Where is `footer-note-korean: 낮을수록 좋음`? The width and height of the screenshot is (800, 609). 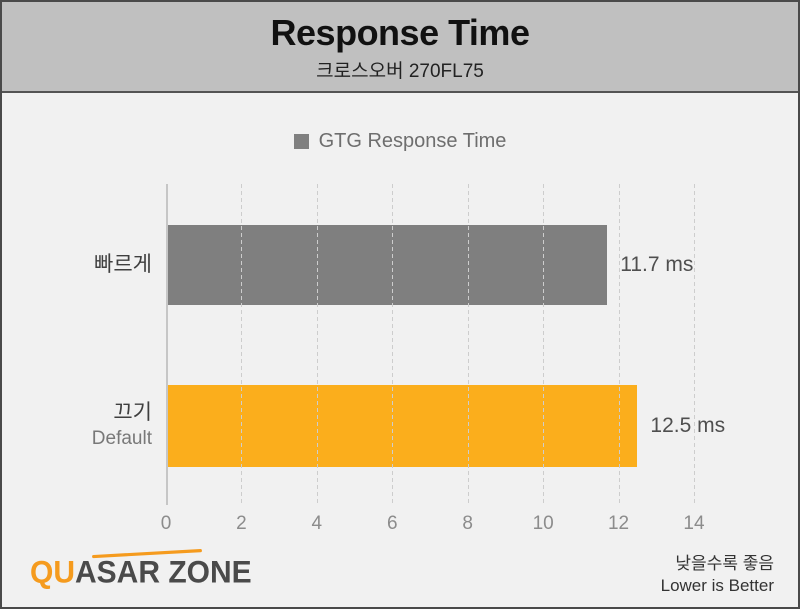
footer-note-korean: 낮을수록 좋음 is located at coordinates (724, 563).